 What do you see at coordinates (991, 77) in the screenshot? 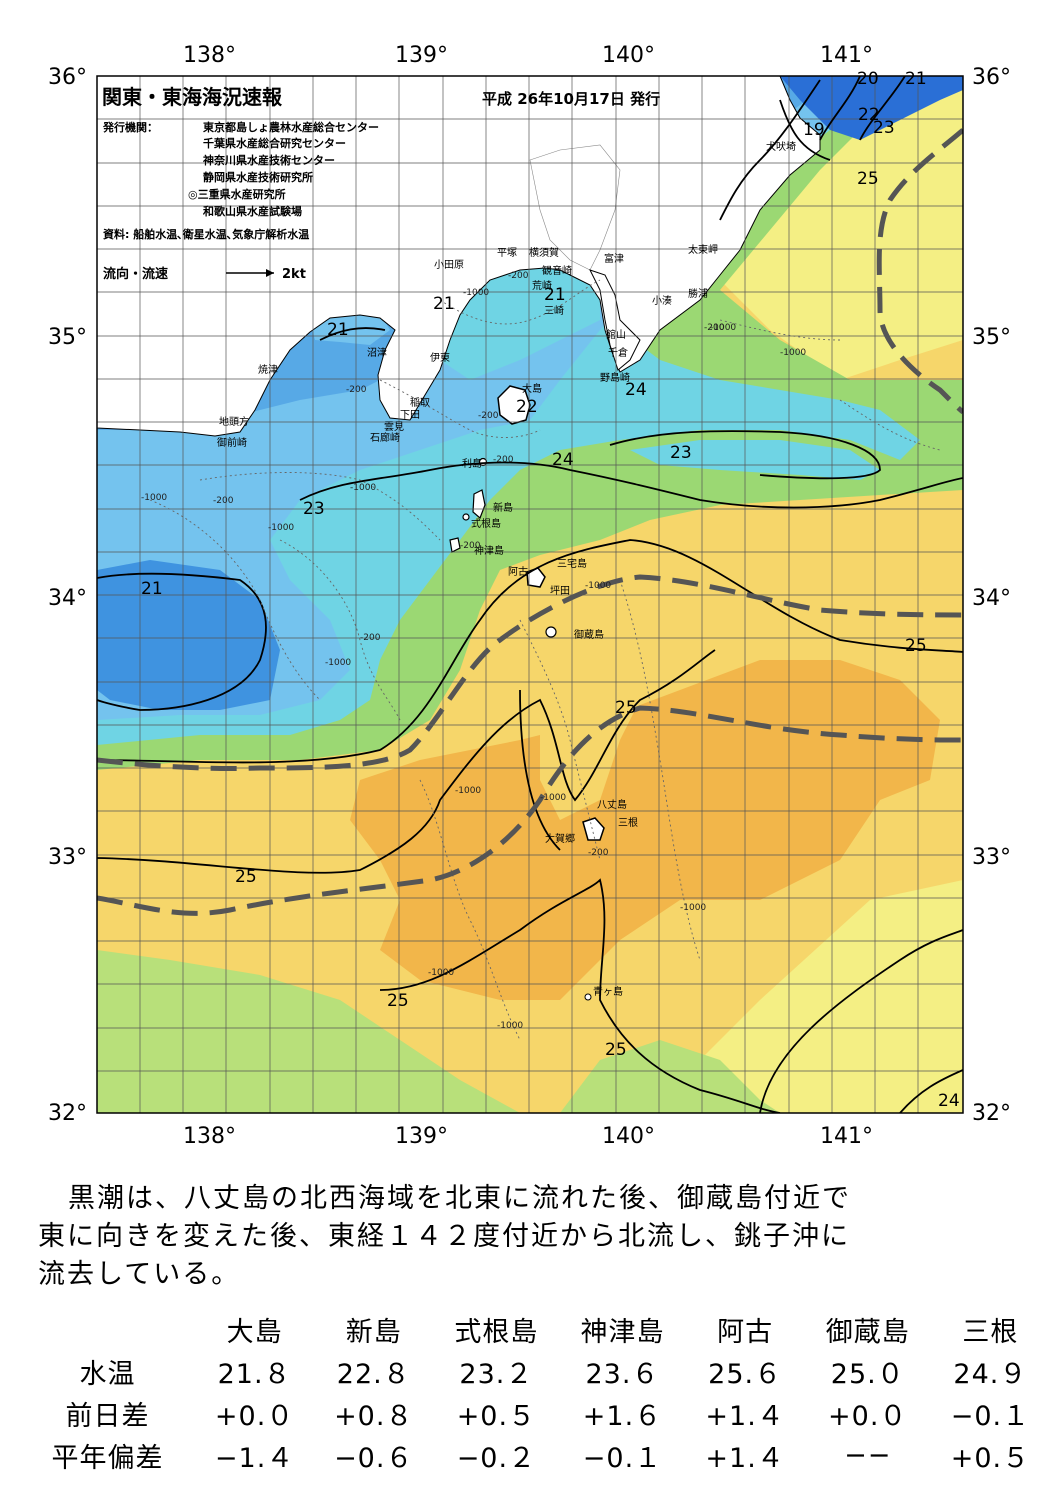
I see `lat-label-36-right: 36°` at bounding box center [991, 77].